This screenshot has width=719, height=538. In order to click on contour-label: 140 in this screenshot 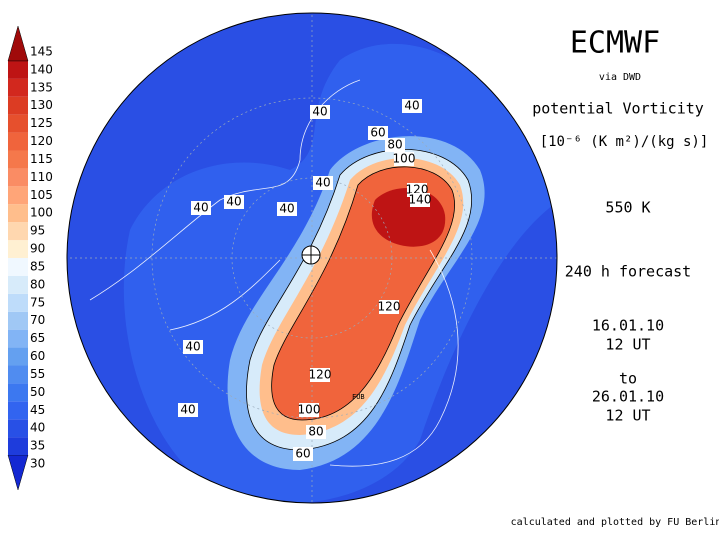, I will do `click(420, 200)`.